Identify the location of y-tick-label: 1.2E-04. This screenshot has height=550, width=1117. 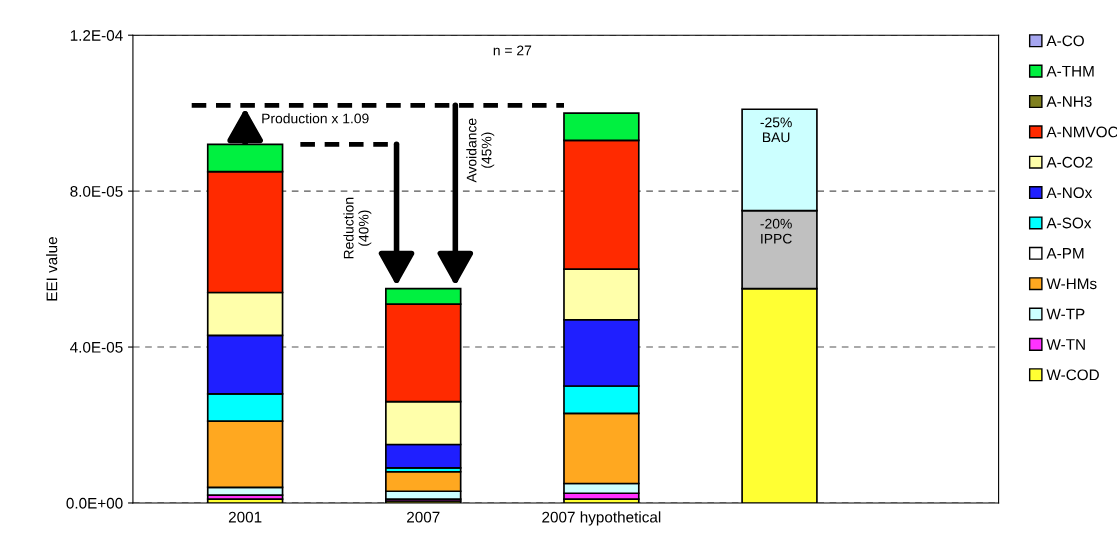
(96, 35).